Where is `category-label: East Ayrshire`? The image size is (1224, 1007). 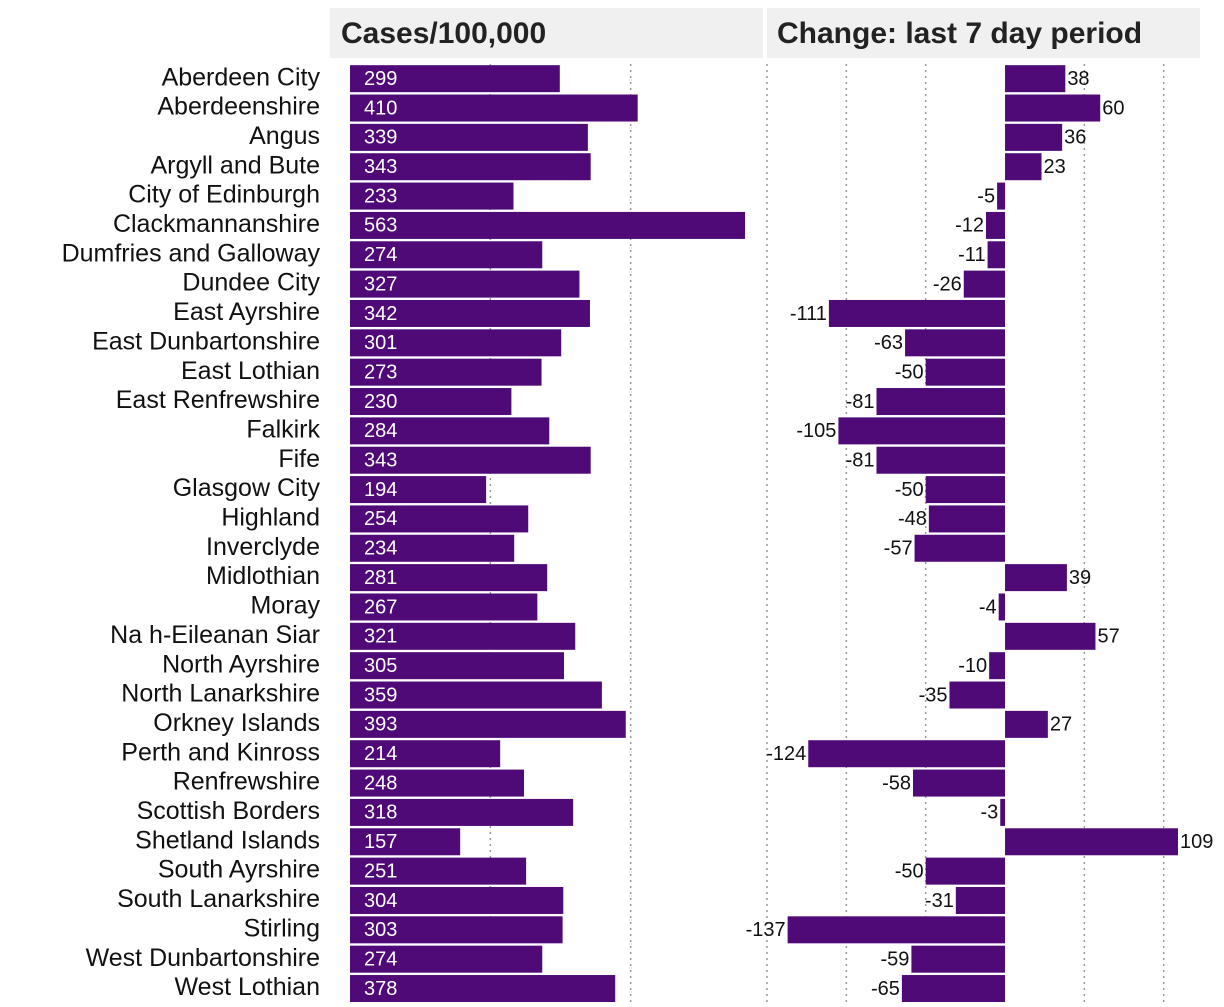 category-label: East Ayrshire is located at coordinates (246, 312).